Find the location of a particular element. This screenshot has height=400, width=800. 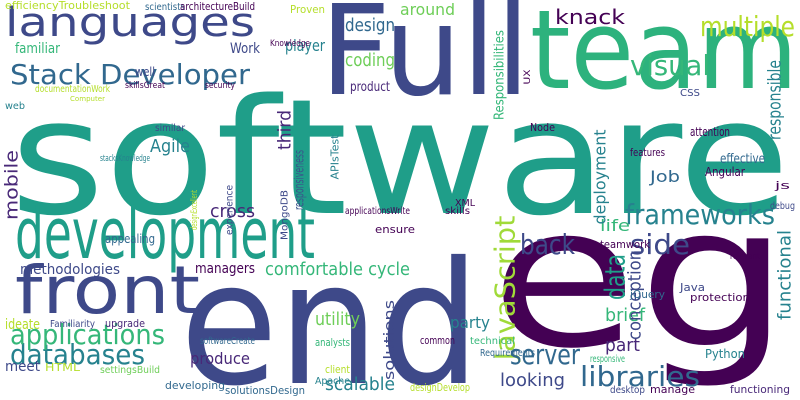

word: comfortable cycle is located at coordinates (337, 269).